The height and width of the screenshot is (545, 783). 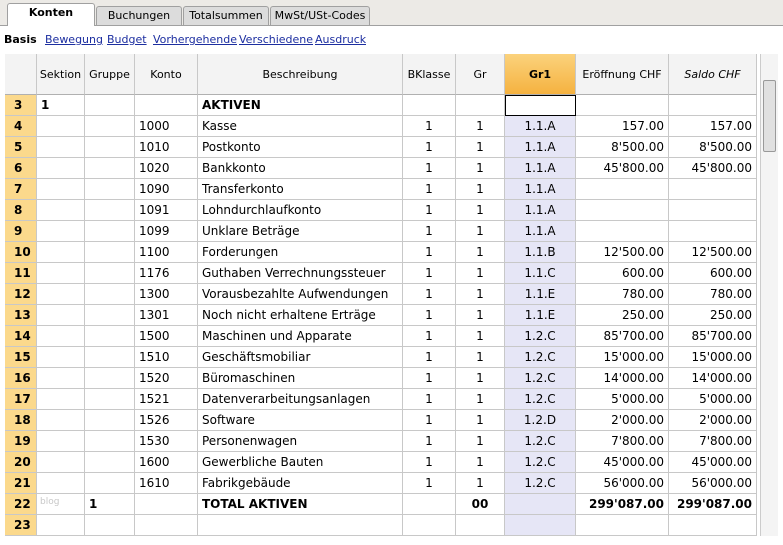 I want to click on cell: Unklare Beträge, so click(x=300, y=231).